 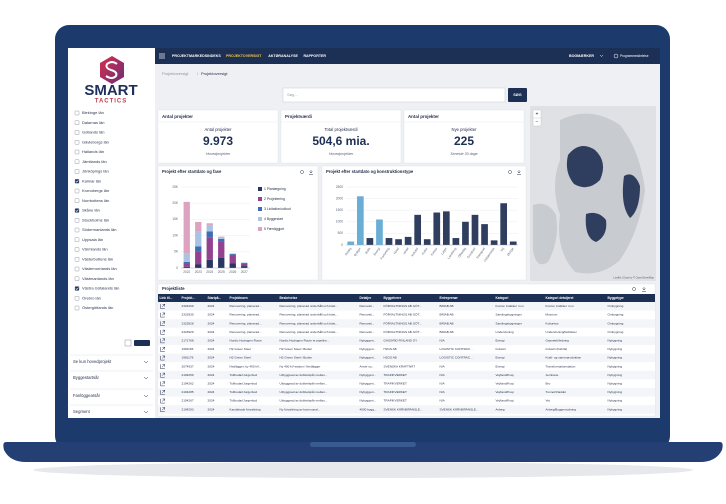 What do you see at coordinates (560, 298) in the screenshot?
I see `column-header: Kategori detaljeret` at bounding box center [560, 298].